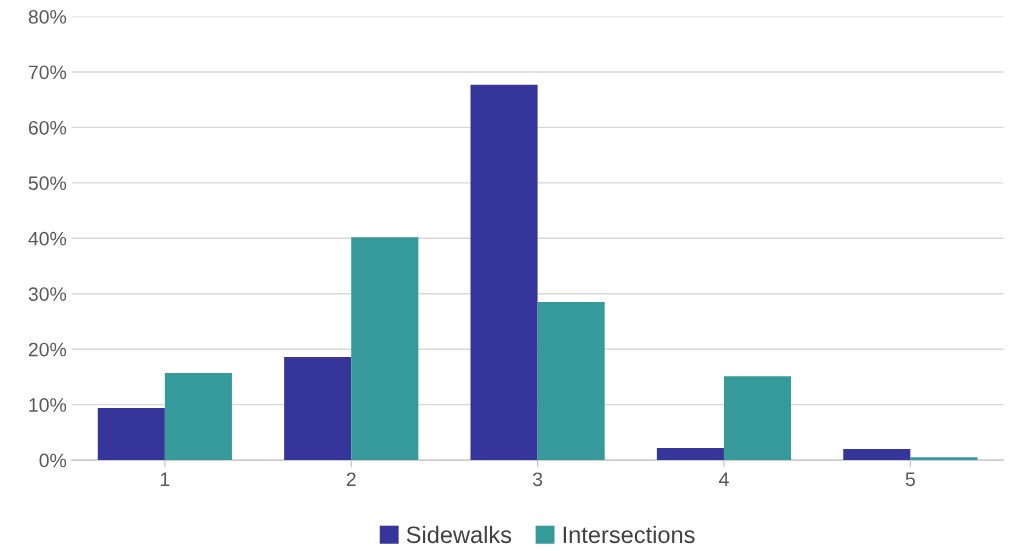 The image size is (1024, 551). Describe the element at coordinates (724, 479) in the screenshot. I see `x-tick-label: 4` at that location.